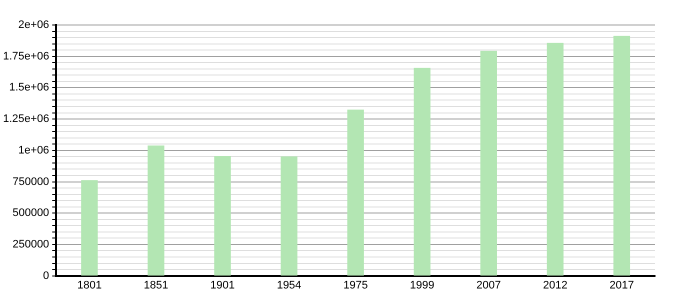  Describe the element at coordinates (31, 244) in the screenshot. I see `y-tick-label: 250000` at that location.